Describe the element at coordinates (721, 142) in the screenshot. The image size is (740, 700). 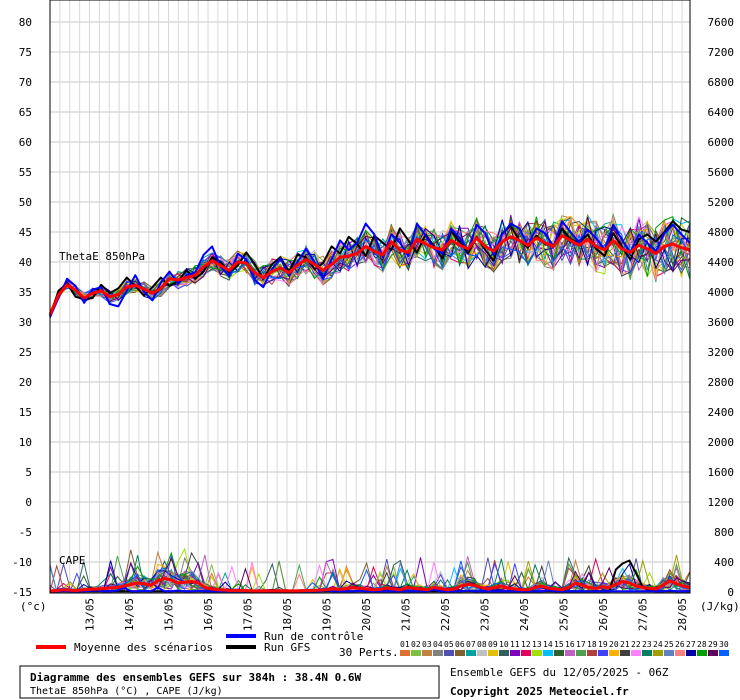
I see `right-tick-label: 6000` at that location.